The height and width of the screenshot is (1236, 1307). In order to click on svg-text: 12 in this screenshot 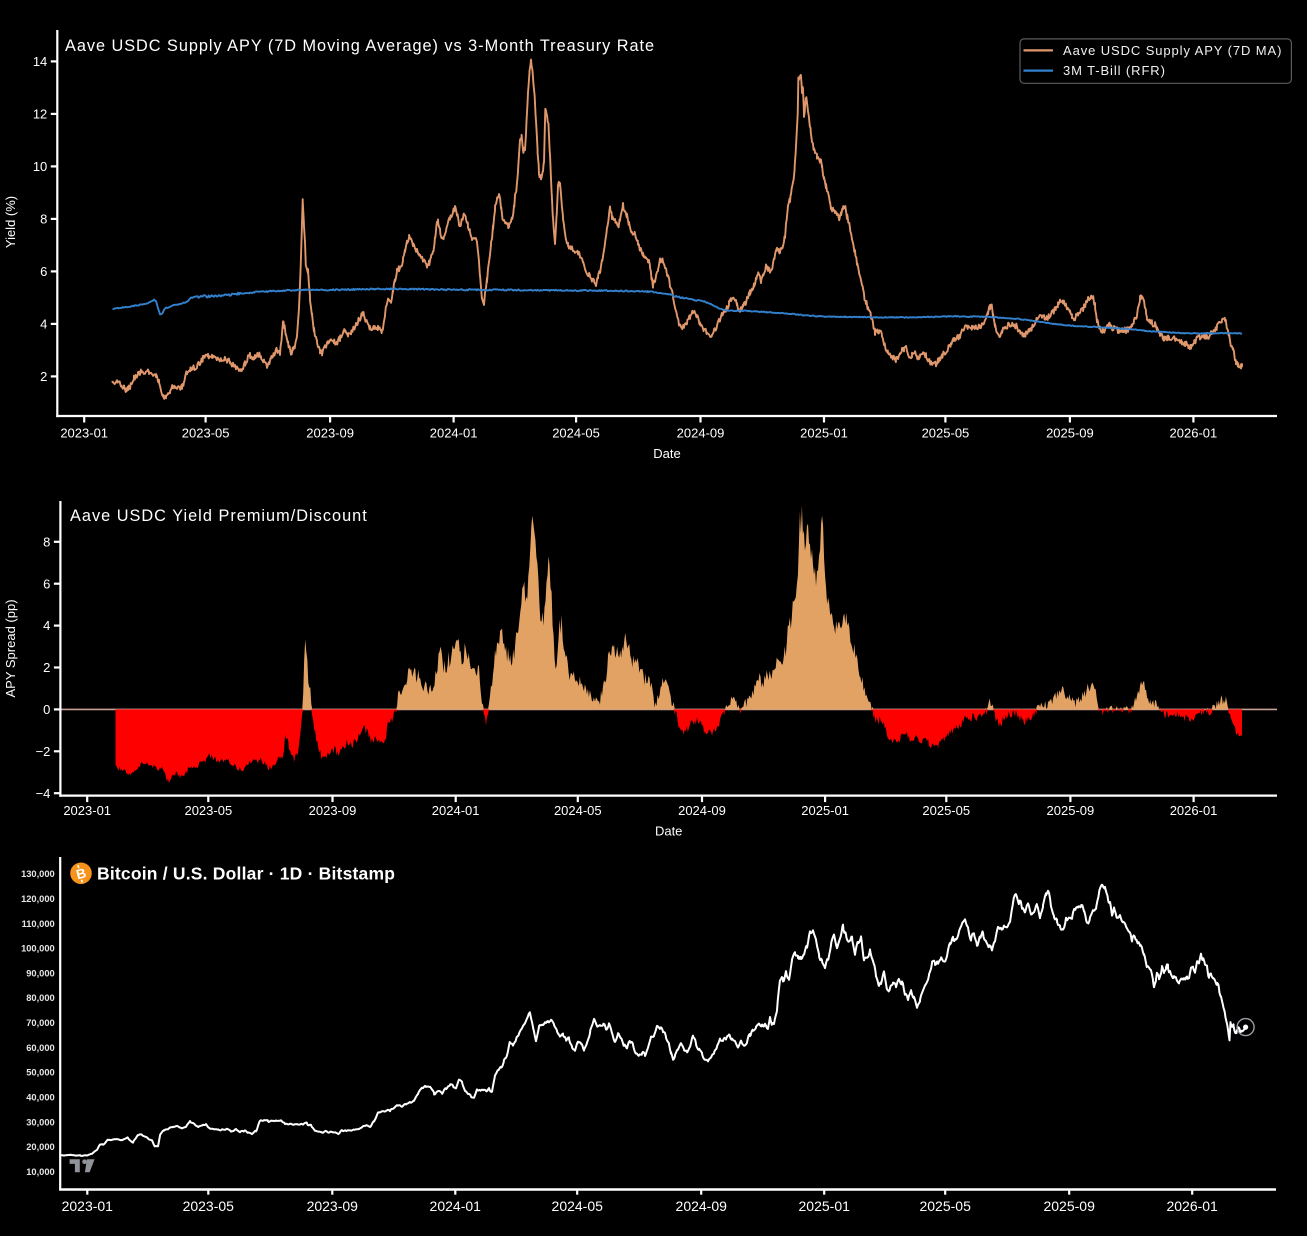, I will do `click(40, 114)`.